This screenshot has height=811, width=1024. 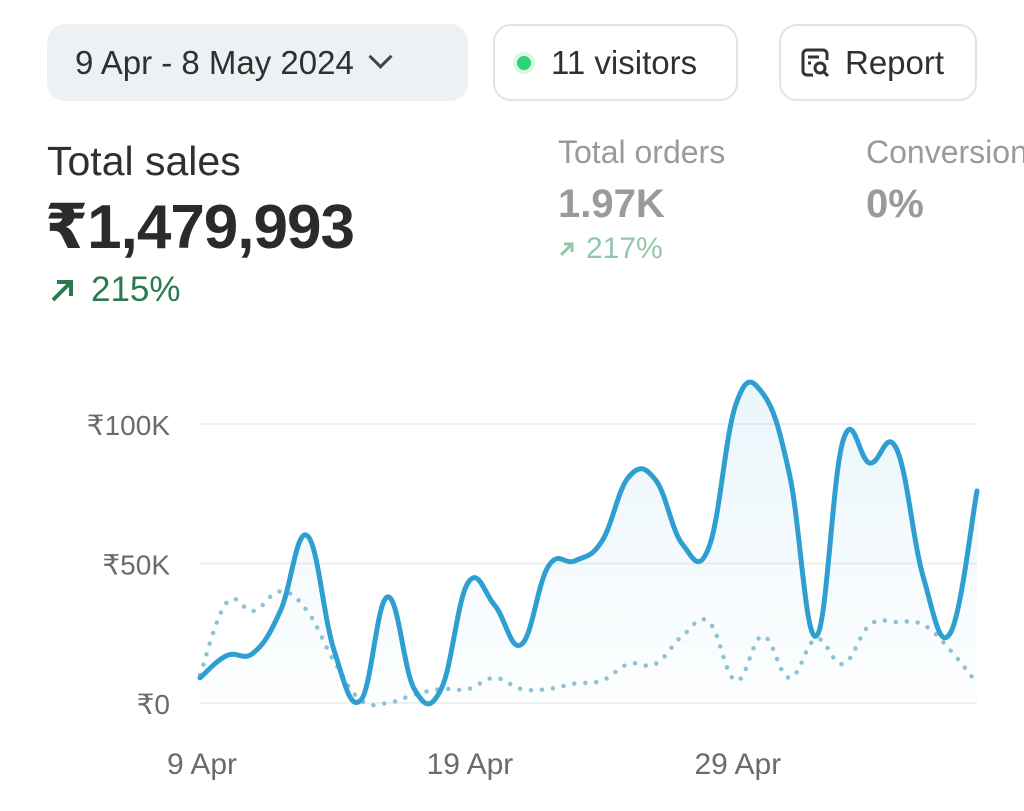 What do you see at coordinates (214, 62) in the screenshot?
I see `date-range-label: 9 Apr - 8 May 2024` at bounding box center [214, 62].